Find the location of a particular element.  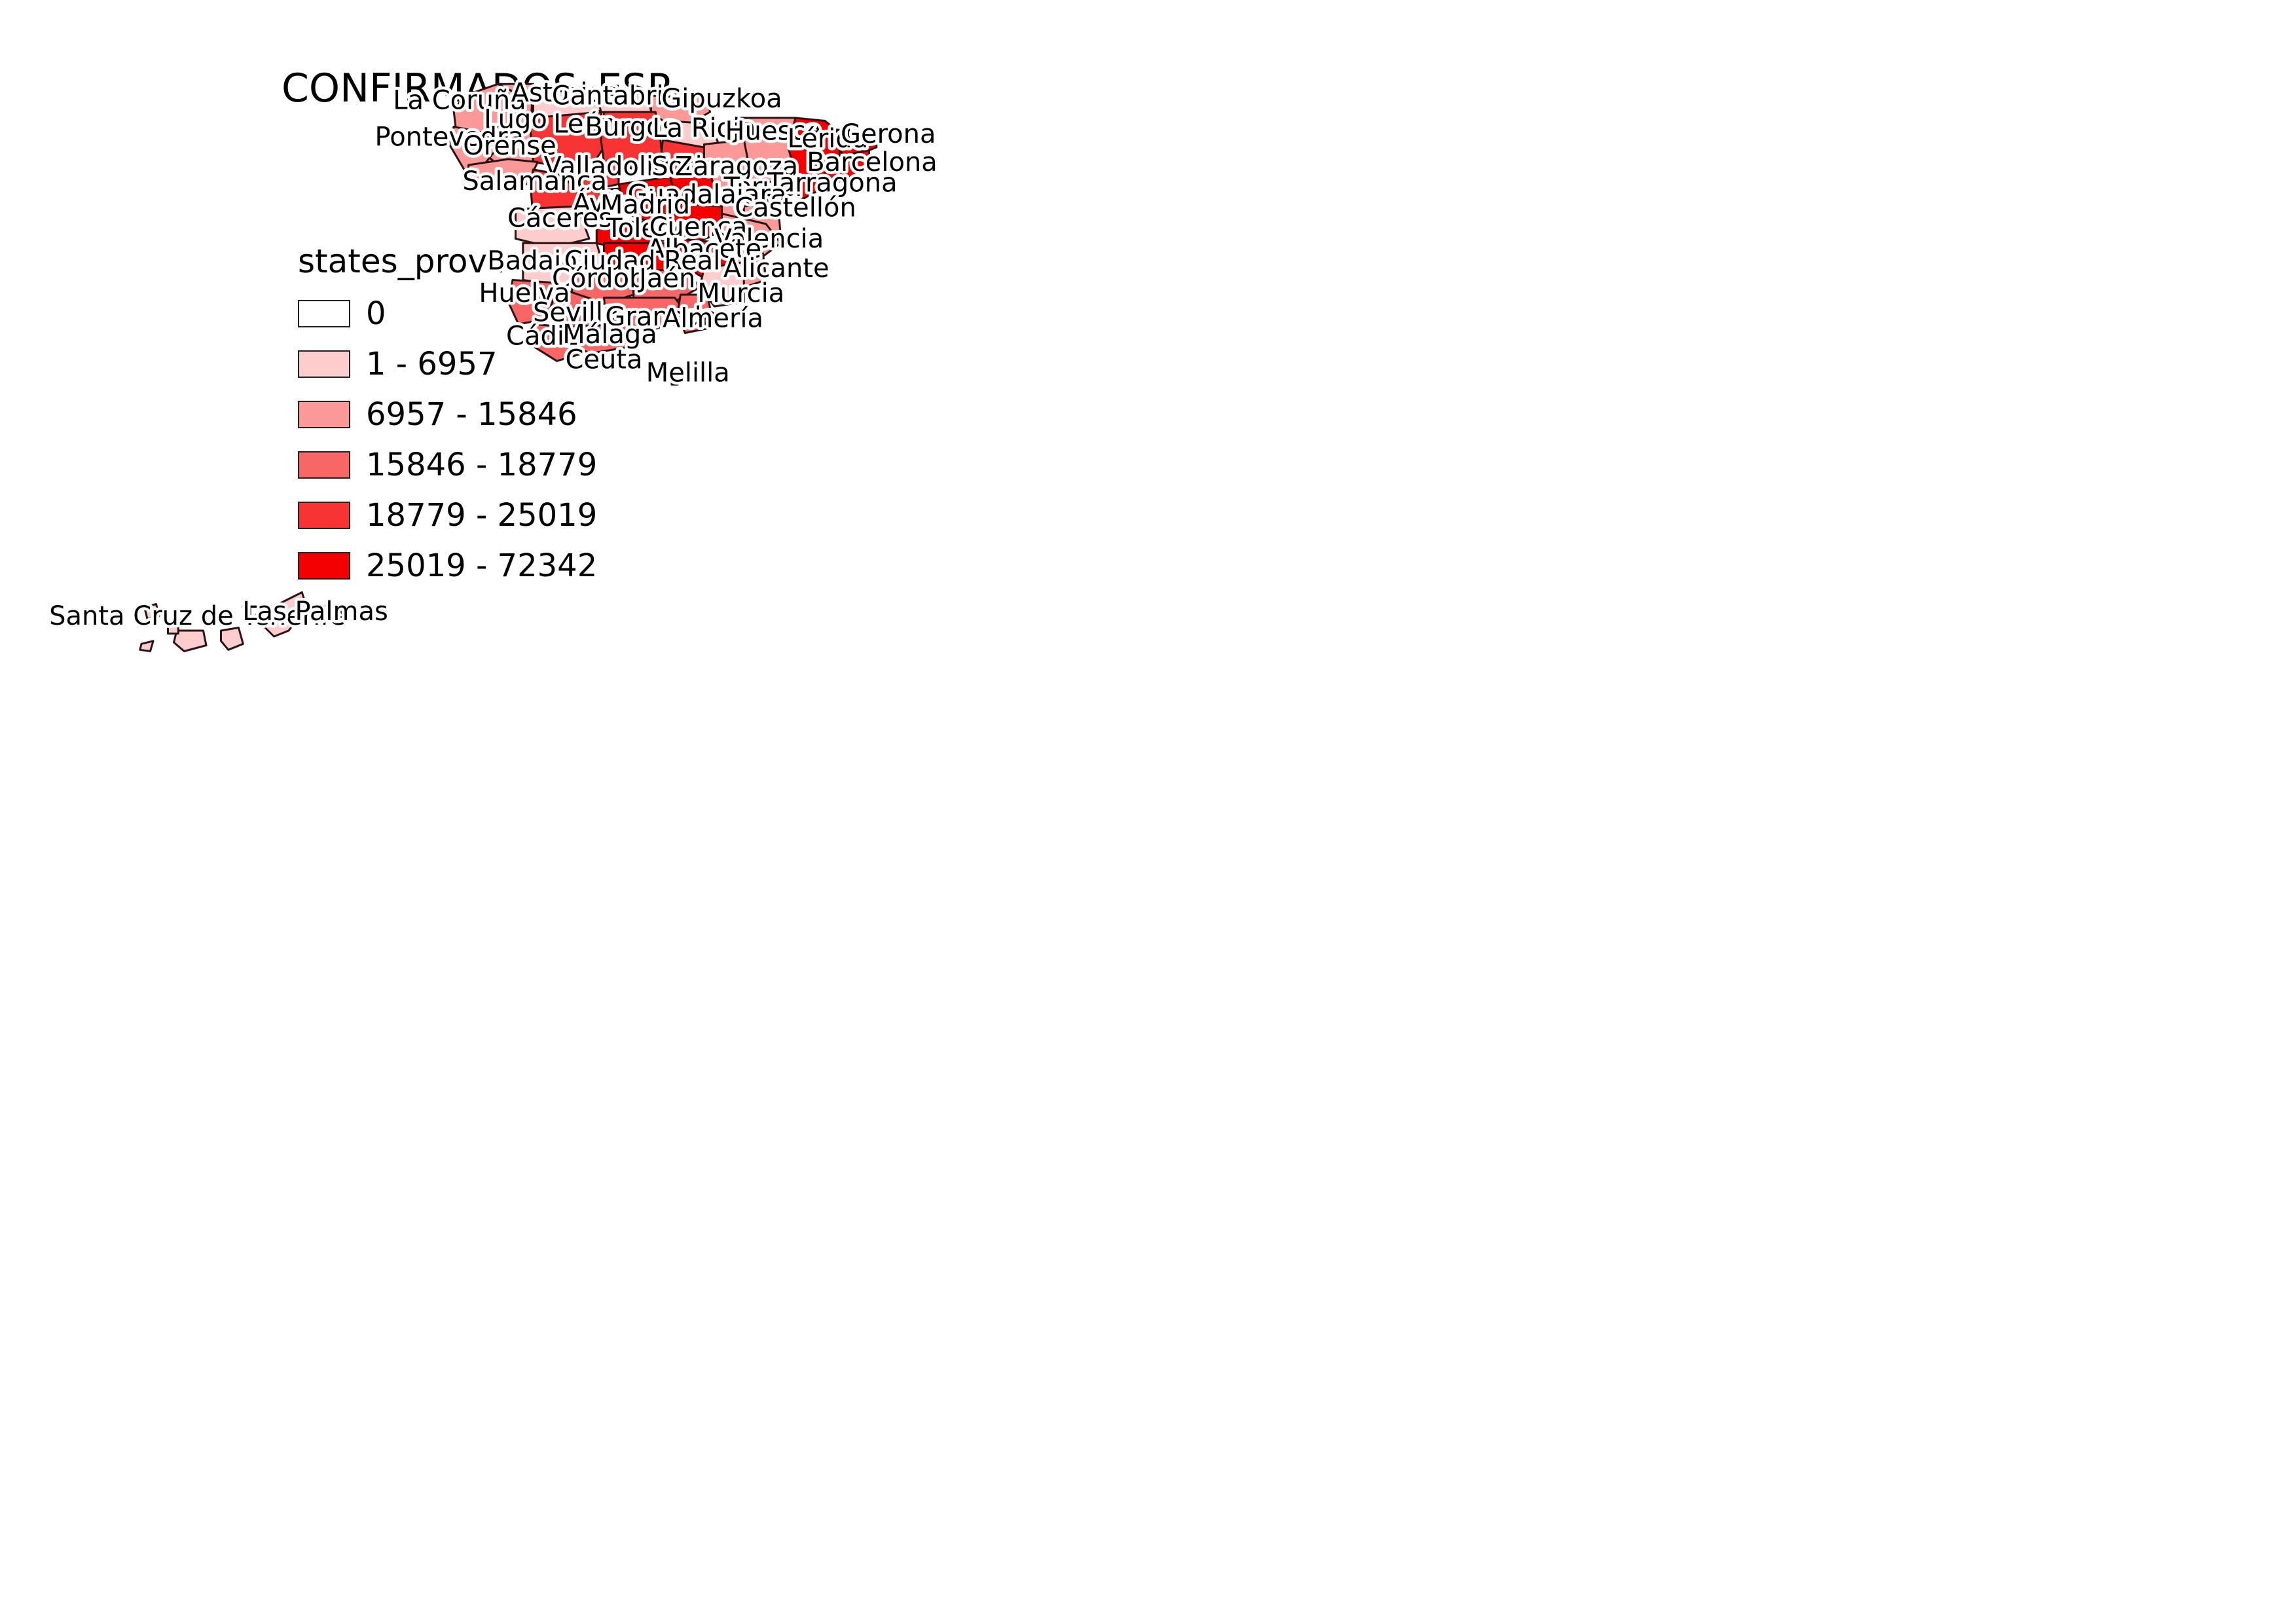

legend-item: 6957 - 15846 is located at coordinates (447, 414).